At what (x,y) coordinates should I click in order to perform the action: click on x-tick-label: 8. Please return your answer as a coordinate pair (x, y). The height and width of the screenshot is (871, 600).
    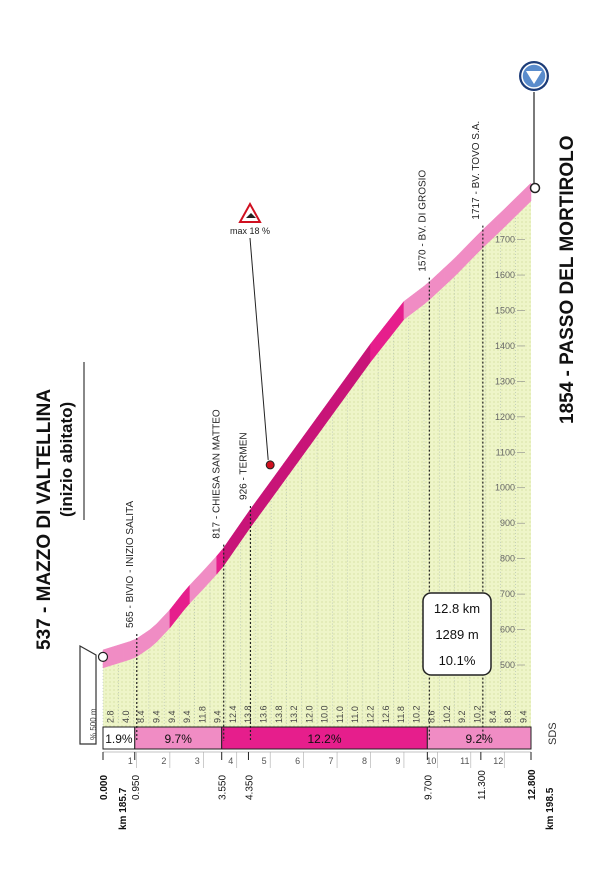
    Looking at the image, I should click on (364, 761).